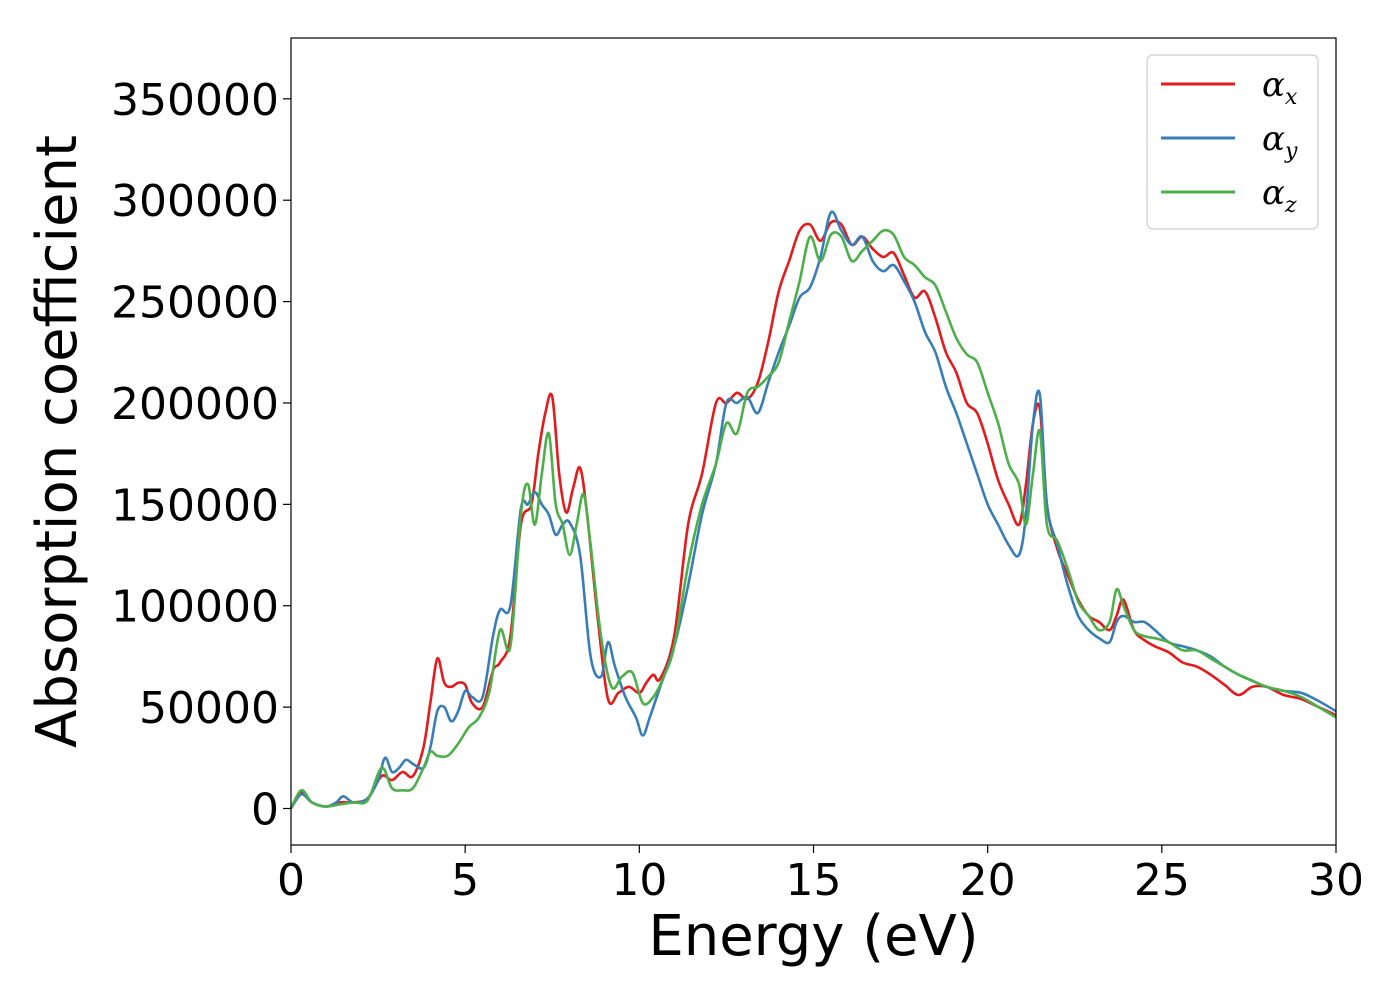  What do you see at coordinates (209, 708) in the screenshot?
I see `y-tick-label: 50000` at bounding box center [209, 708].